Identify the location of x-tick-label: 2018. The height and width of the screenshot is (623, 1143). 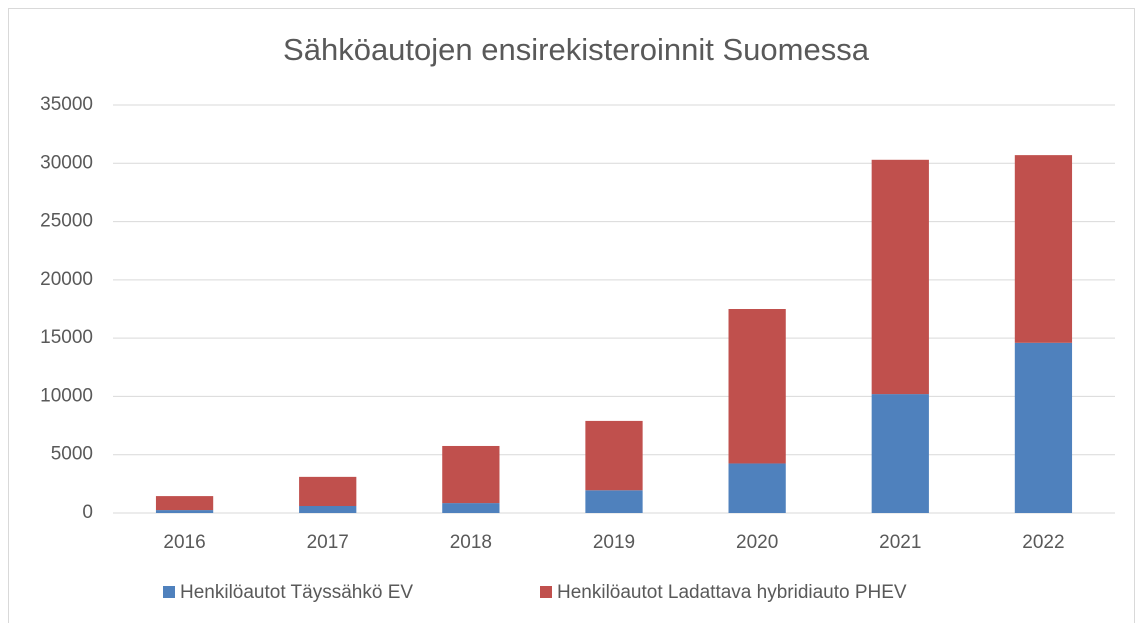
(471, 542).